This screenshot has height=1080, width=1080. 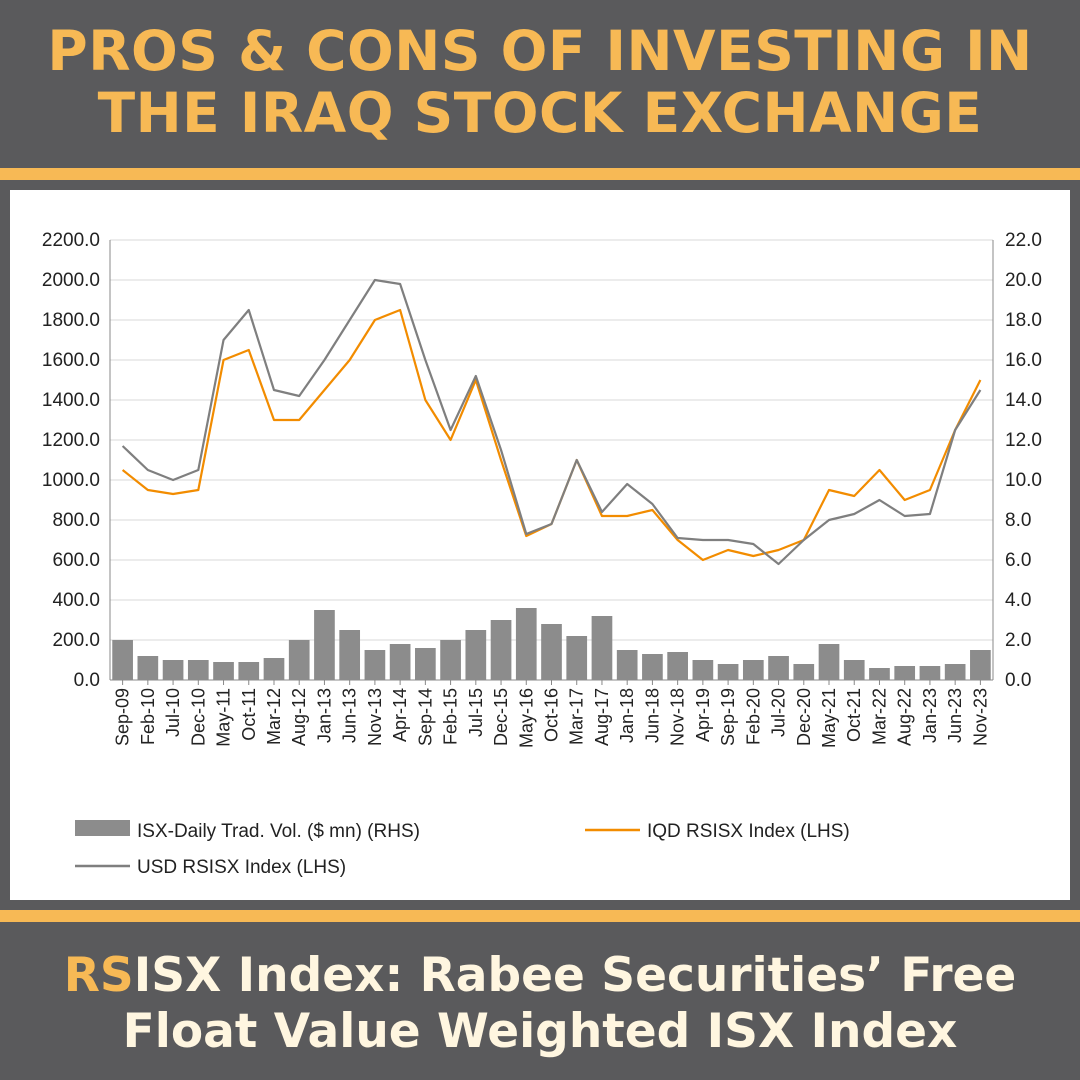 What do you see at coordinates (451, 716) in the screenshot?
I see `x-tick-label: Feb-15` at bounding box center [451, 716].